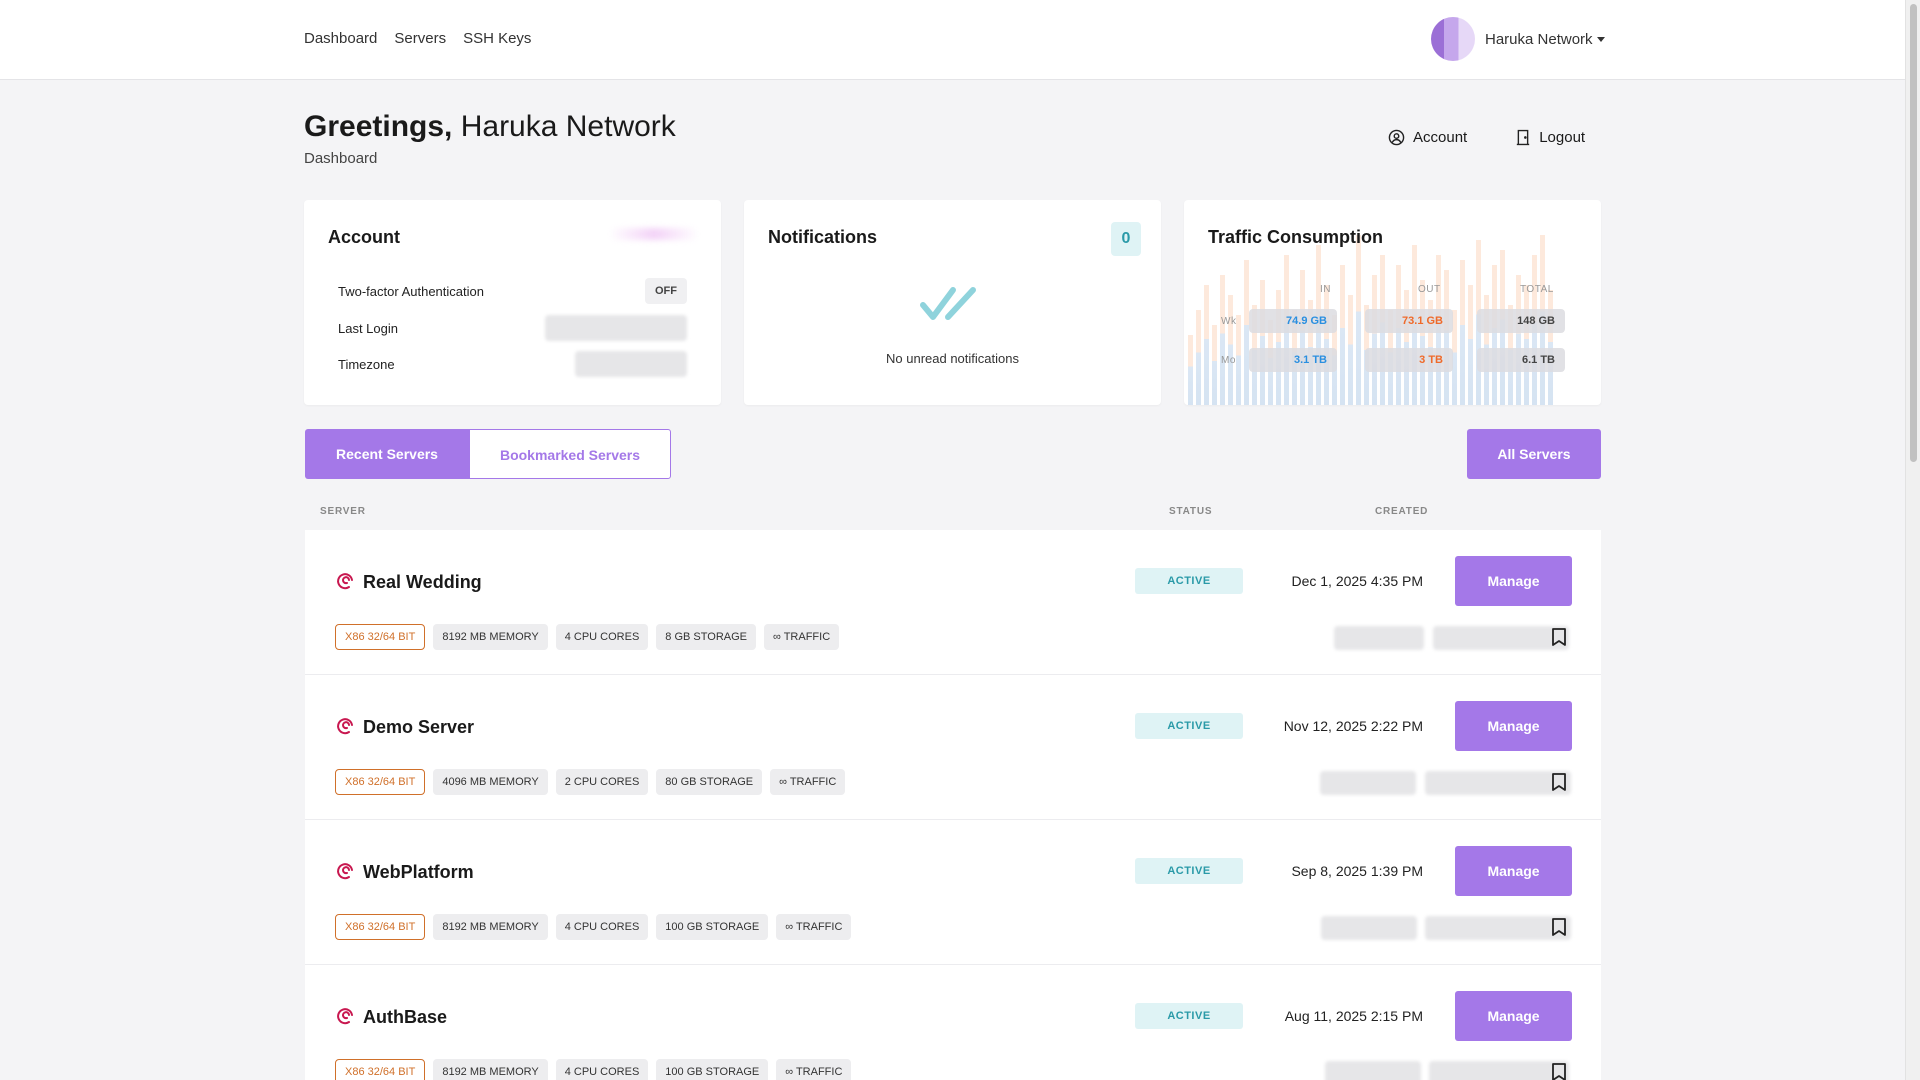 The image size is (1920, 1080). What do you see at coordinates (1191, 511) in the screenshot?
I see `column-header-status: STATUS` at bounding box center [1191, 511].